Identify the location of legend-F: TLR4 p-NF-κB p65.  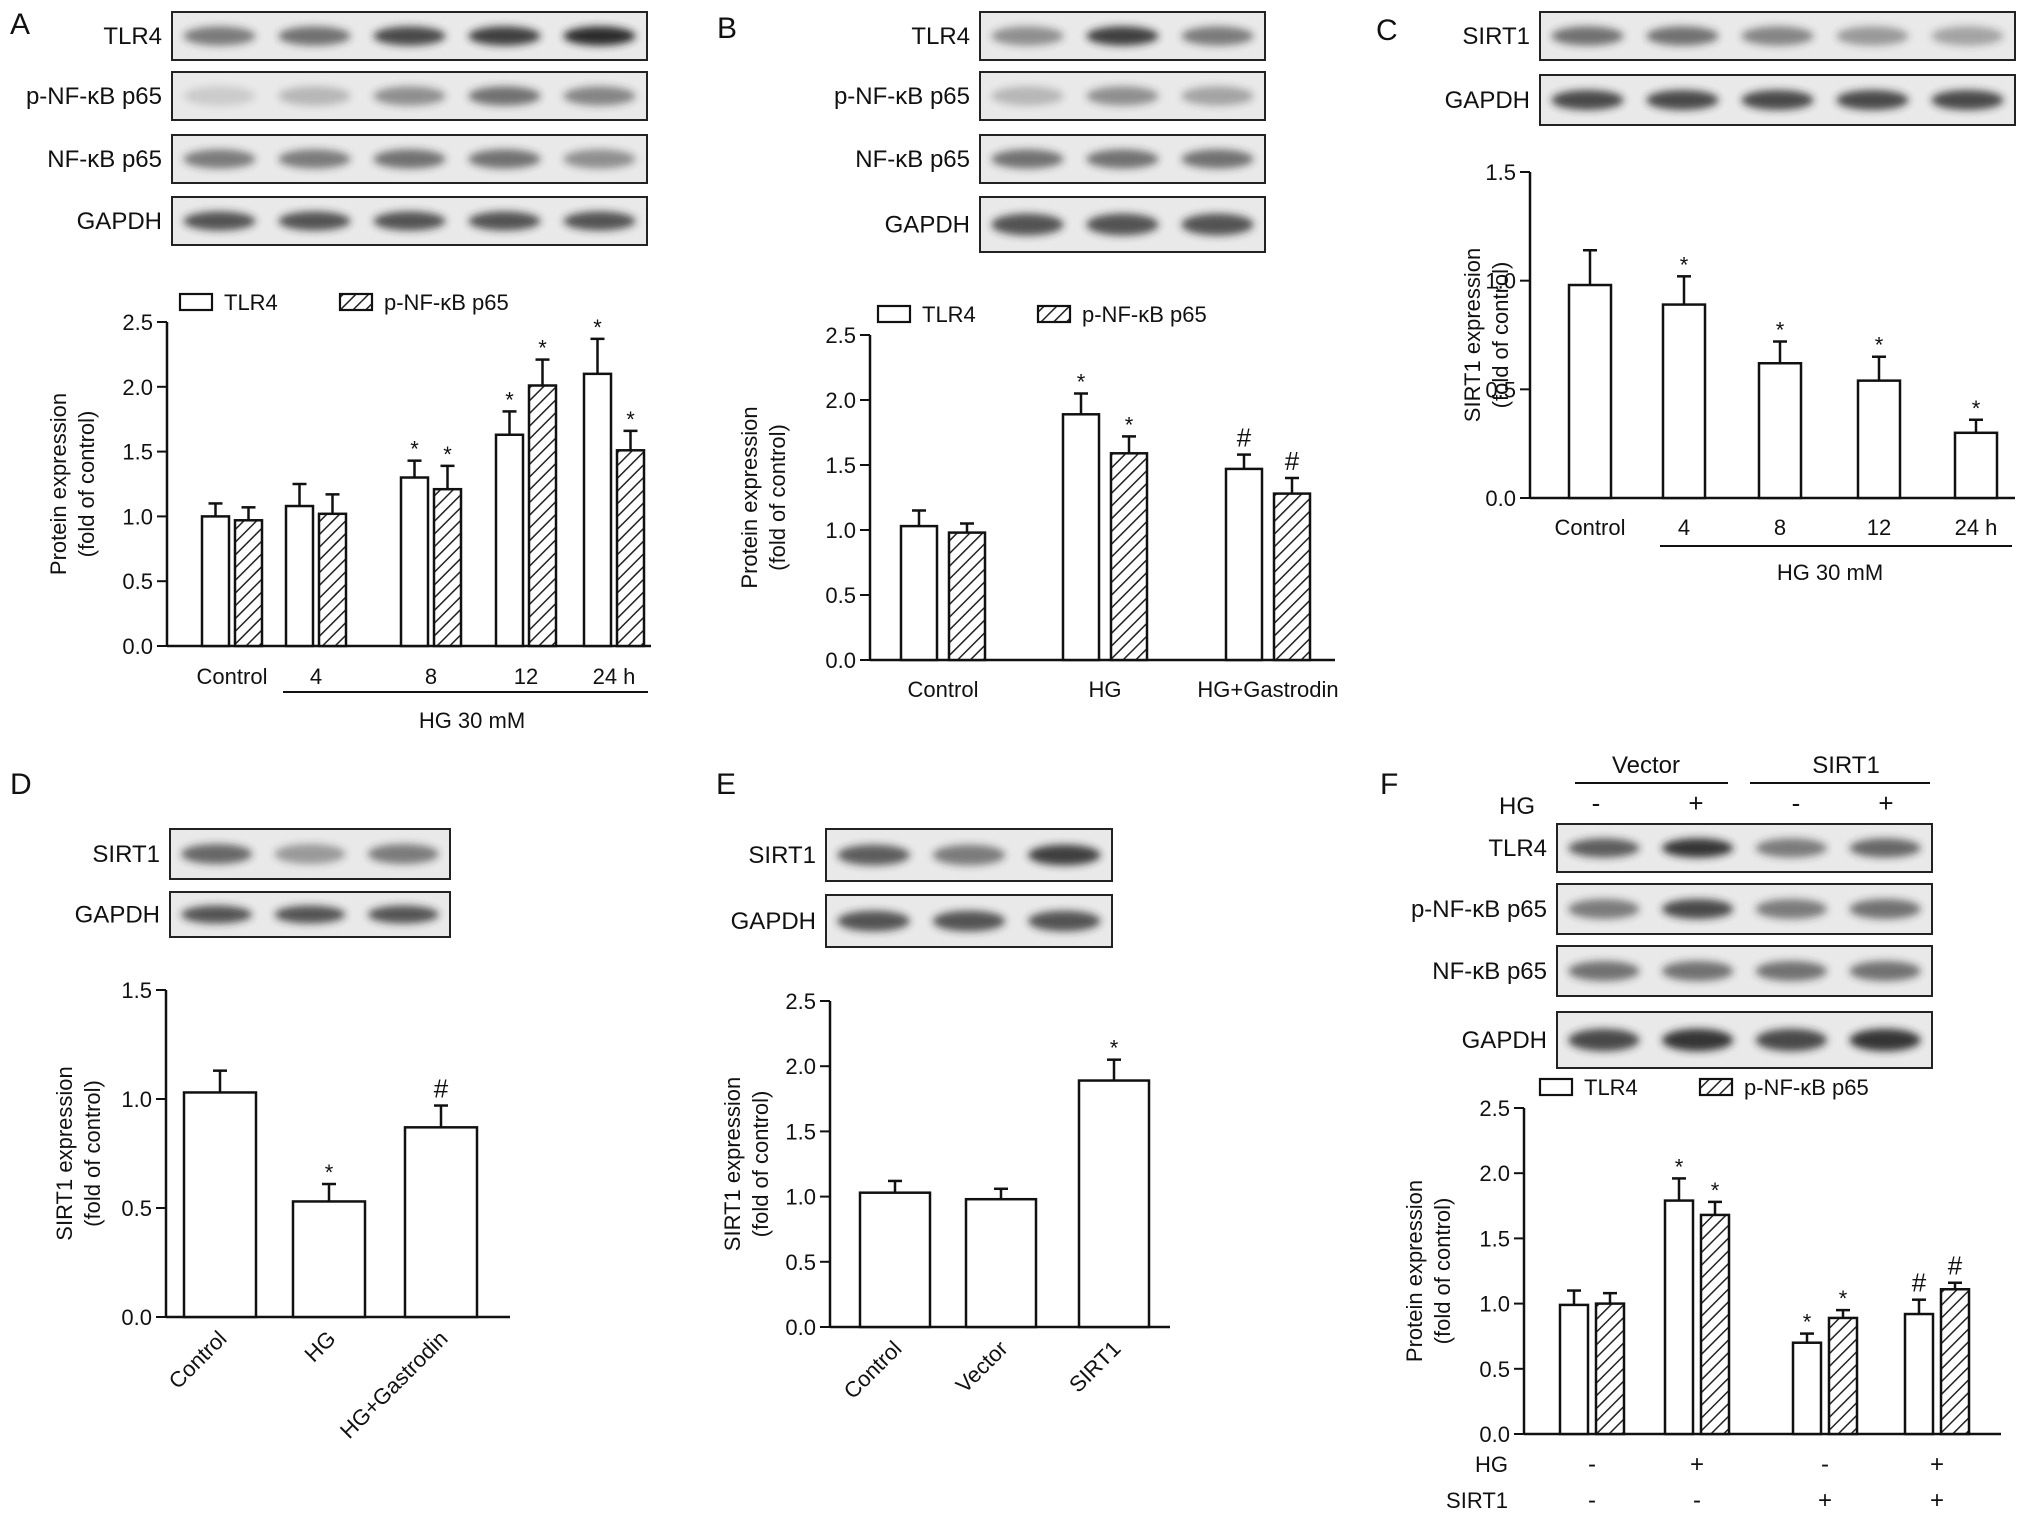
(1703, 1087).